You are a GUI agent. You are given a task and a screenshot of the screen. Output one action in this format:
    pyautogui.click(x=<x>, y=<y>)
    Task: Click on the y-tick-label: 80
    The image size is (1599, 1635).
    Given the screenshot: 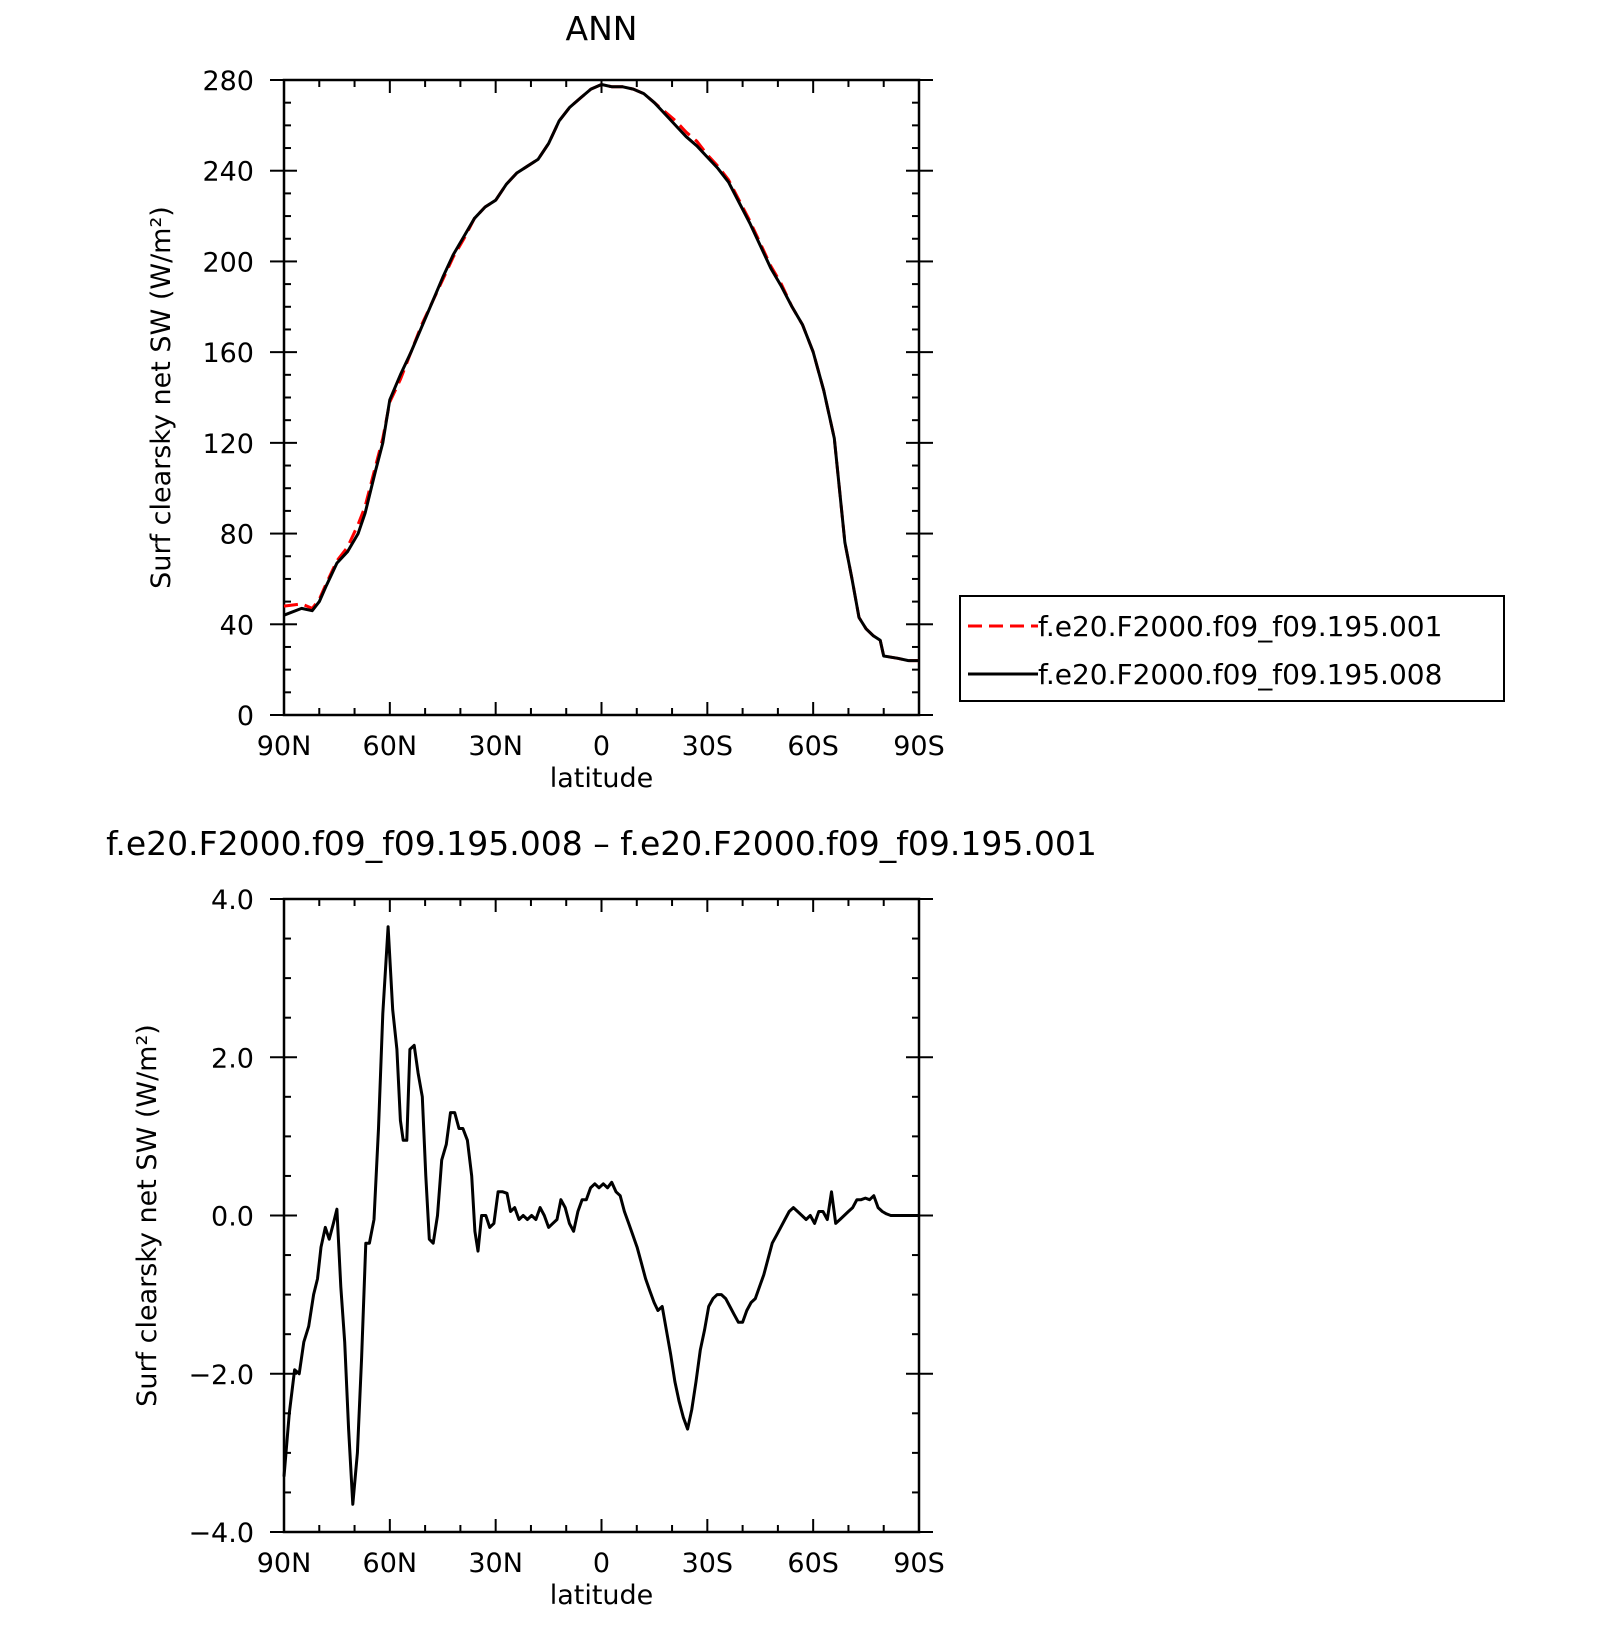 What is the action you would take?
    pyautogui.click(x=237, y=535)
    